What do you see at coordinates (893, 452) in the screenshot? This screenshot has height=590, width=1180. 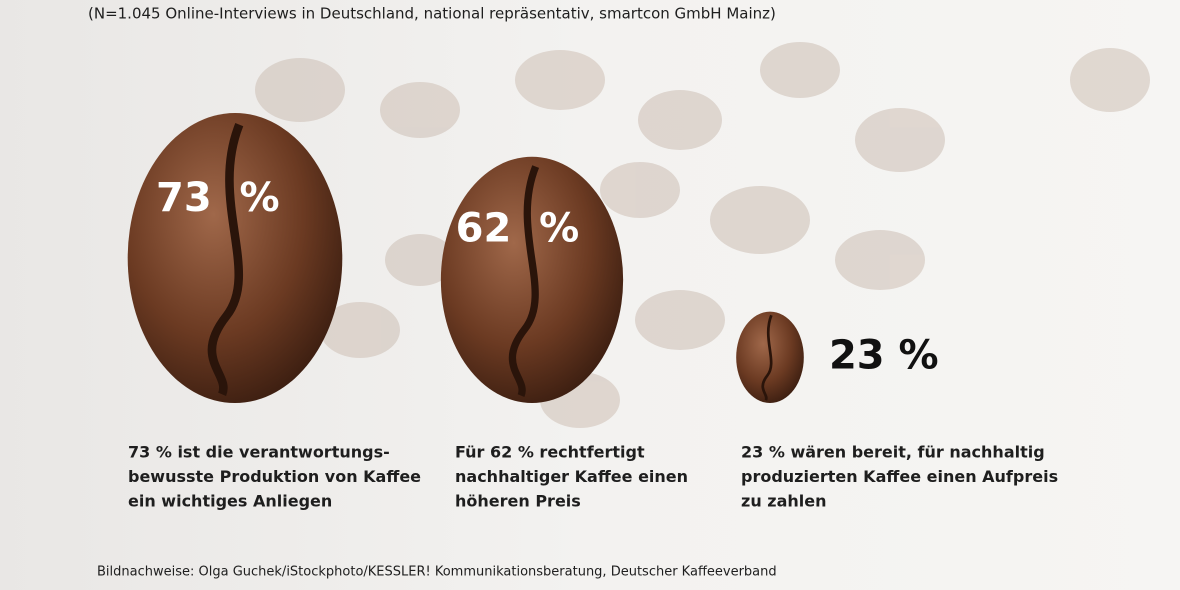 I see `description-line: 23 % wären bereit, für nachhaltig` at bounding box center [893, 452].